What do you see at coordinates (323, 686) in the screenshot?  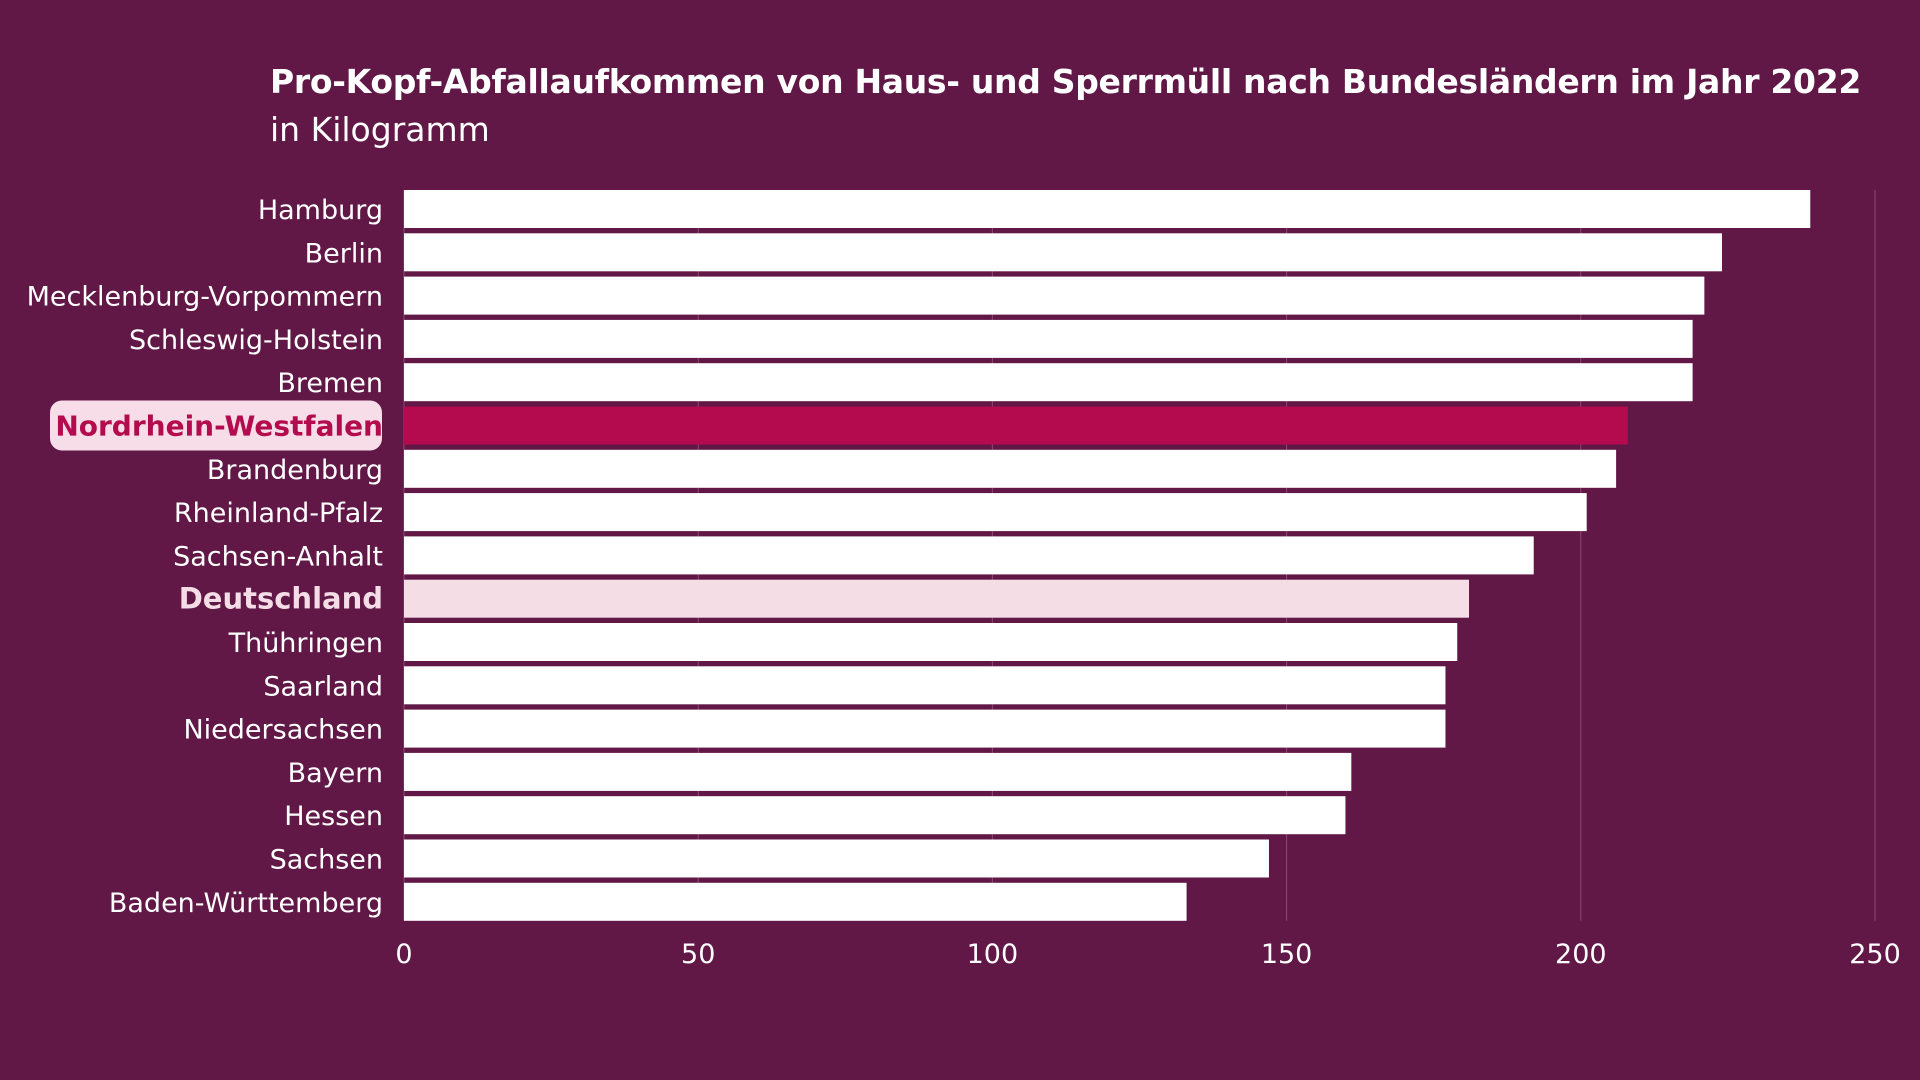 I see `category-label-saarland: Saarland` at bounding box center [323, 686].